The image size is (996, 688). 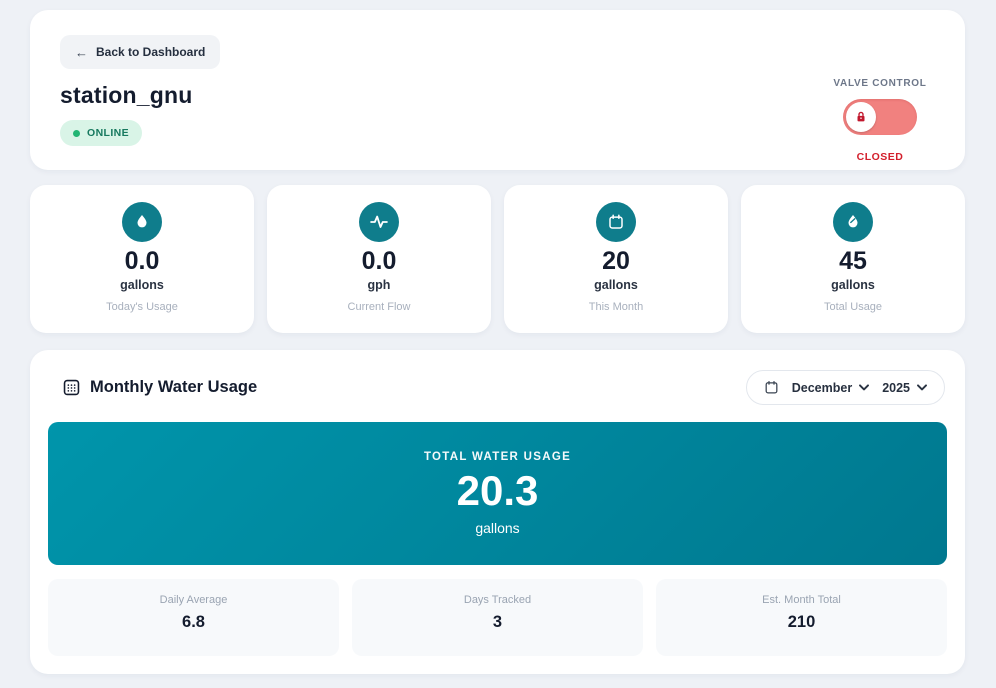 I want to click on flow-activity-icon, so click(x=379, y=222).